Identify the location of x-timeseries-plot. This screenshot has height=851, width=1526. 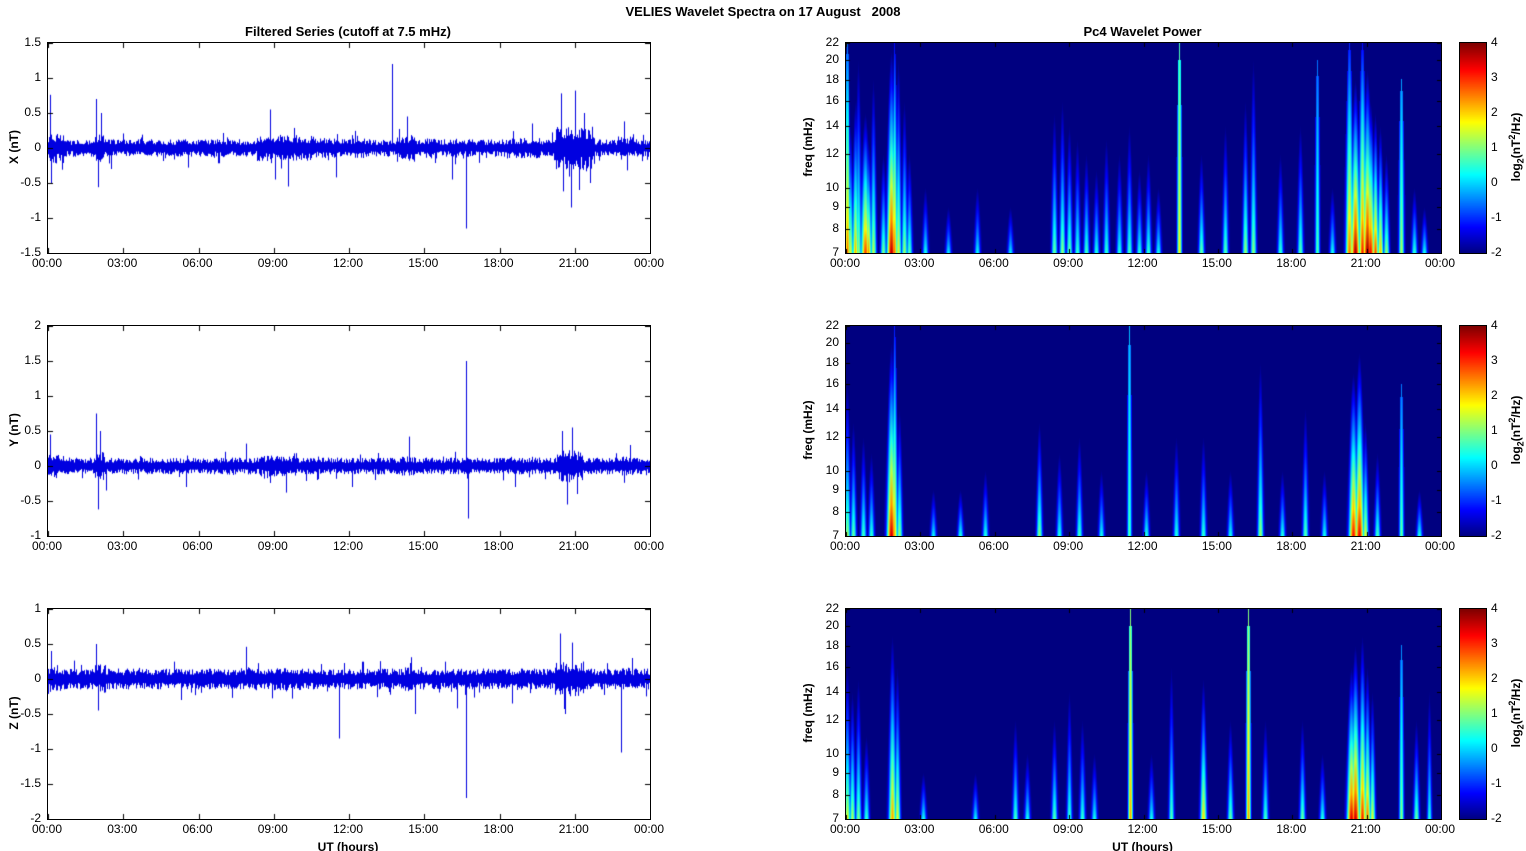
(349, 148).